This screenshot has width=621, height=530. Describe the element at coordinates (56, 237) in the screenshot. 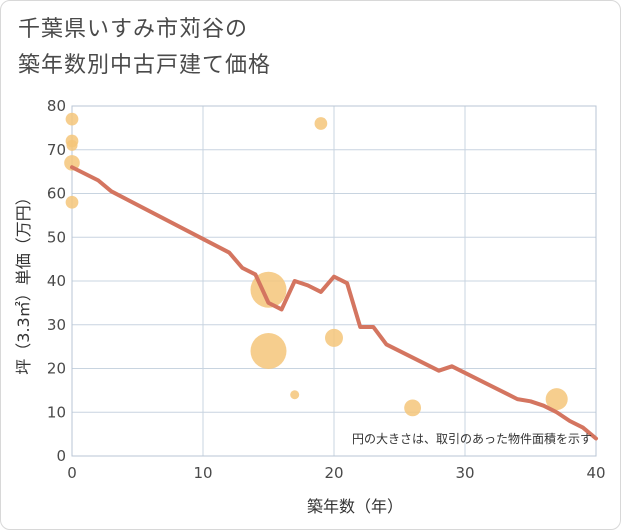

I see `y-tick-label: 50` at that location.